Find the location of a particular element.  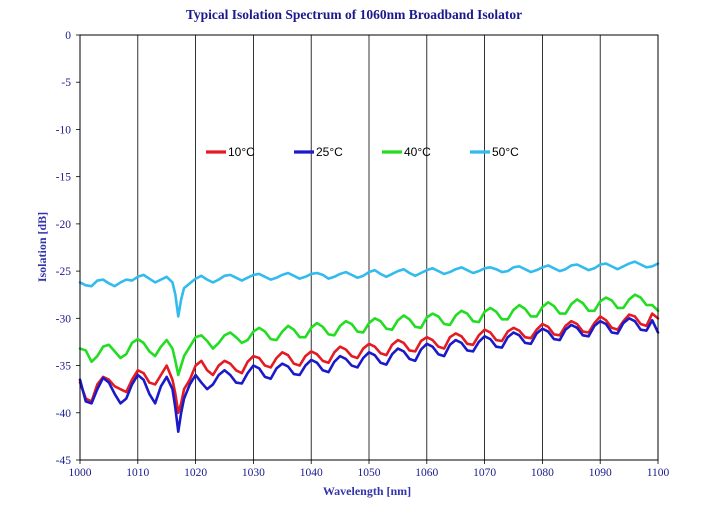

x-tick-label: 1010 is located at coordinates (137, 473).